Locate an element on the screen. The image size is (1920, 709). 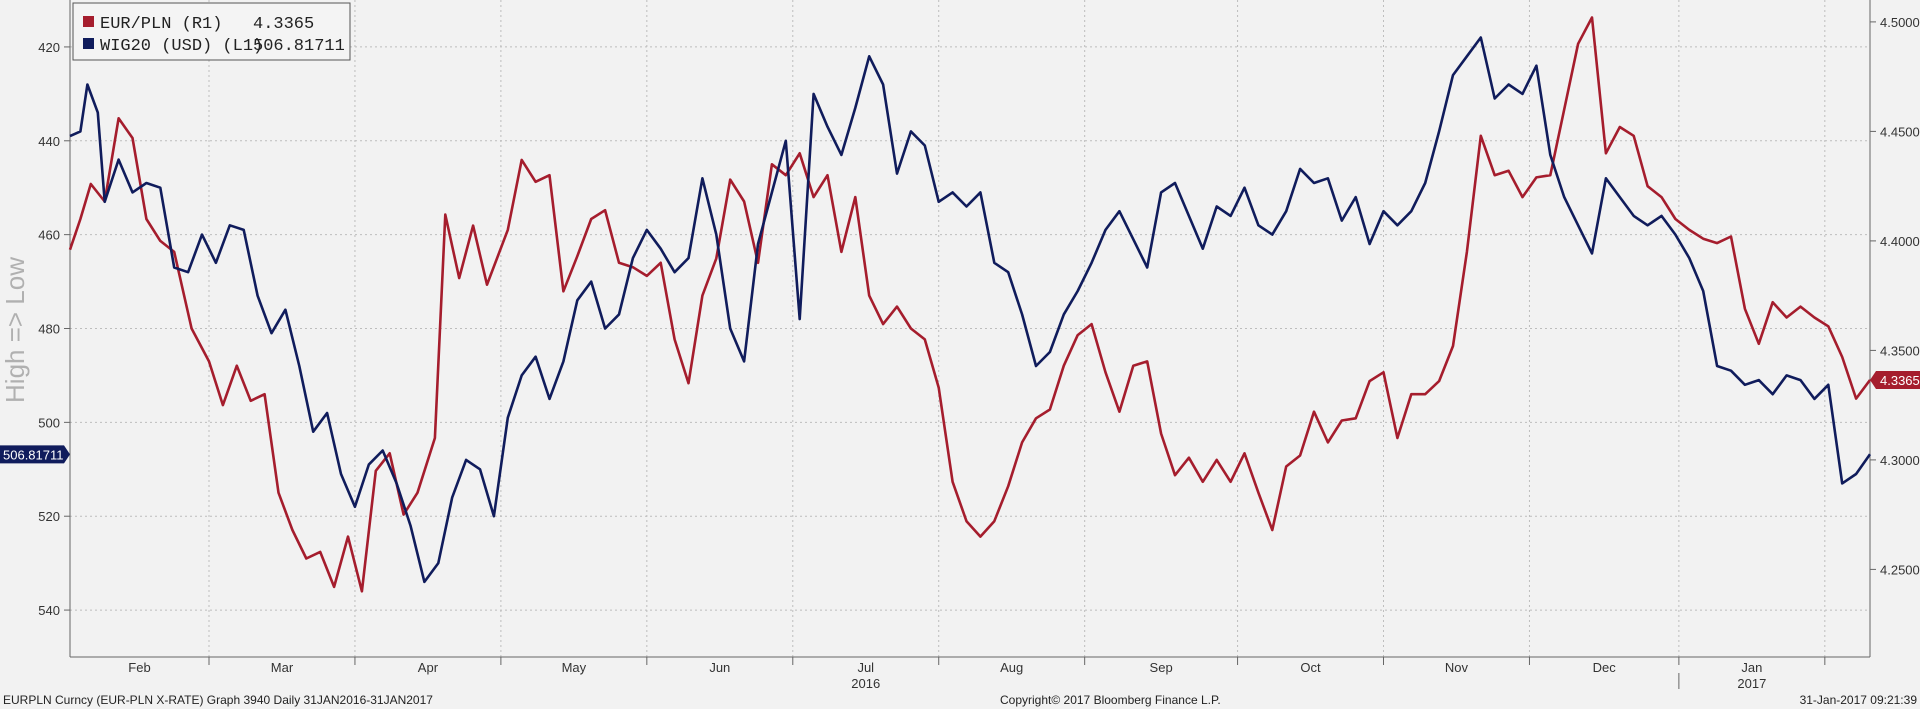
right-tick-label: 4.4500 is located at coordinates (1900, 131).